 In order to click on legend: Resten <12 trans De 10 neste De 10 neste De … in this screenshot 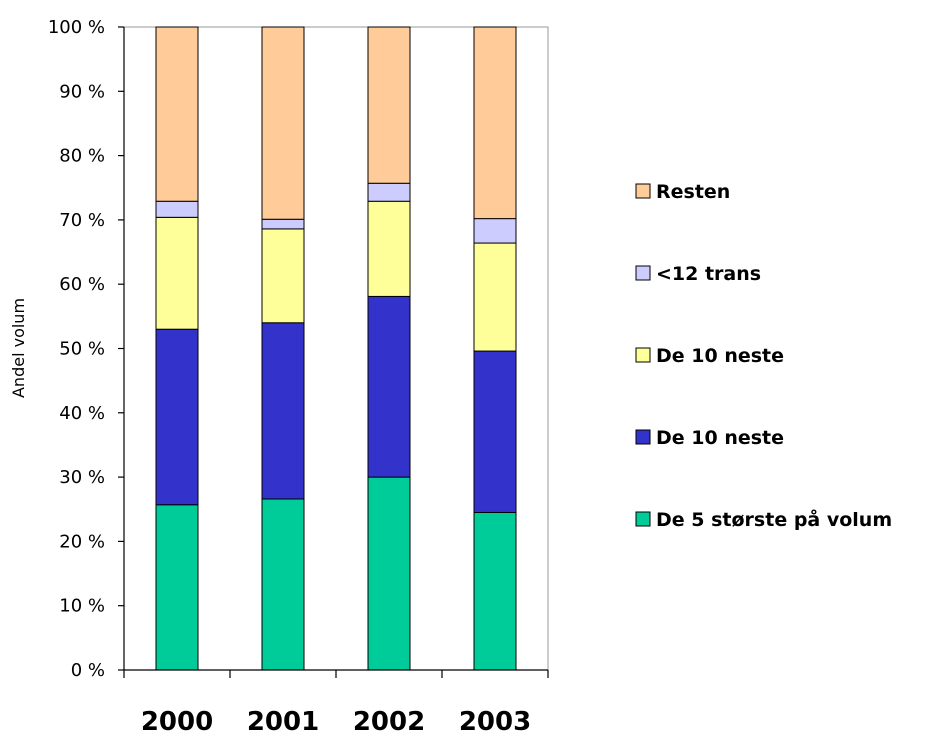, I will do `click(763, 356)`.